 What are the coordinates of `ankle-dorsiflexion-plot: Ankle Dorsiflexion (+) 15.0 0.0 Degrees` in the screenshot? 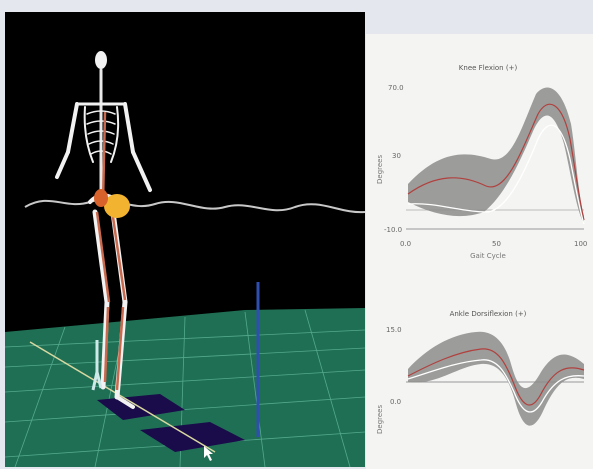 It's located at (480, 372).